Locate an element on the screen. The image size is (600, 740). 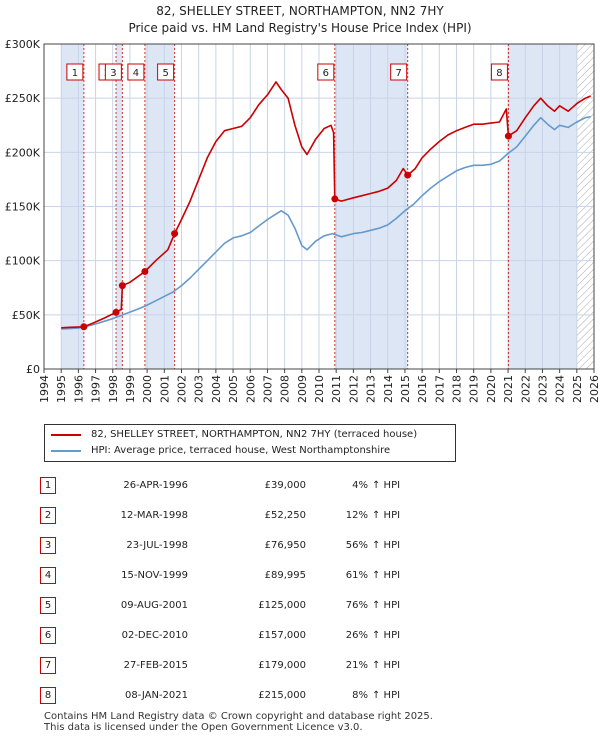
x-tick-label: 2023 is located at coordinates (542, 389).